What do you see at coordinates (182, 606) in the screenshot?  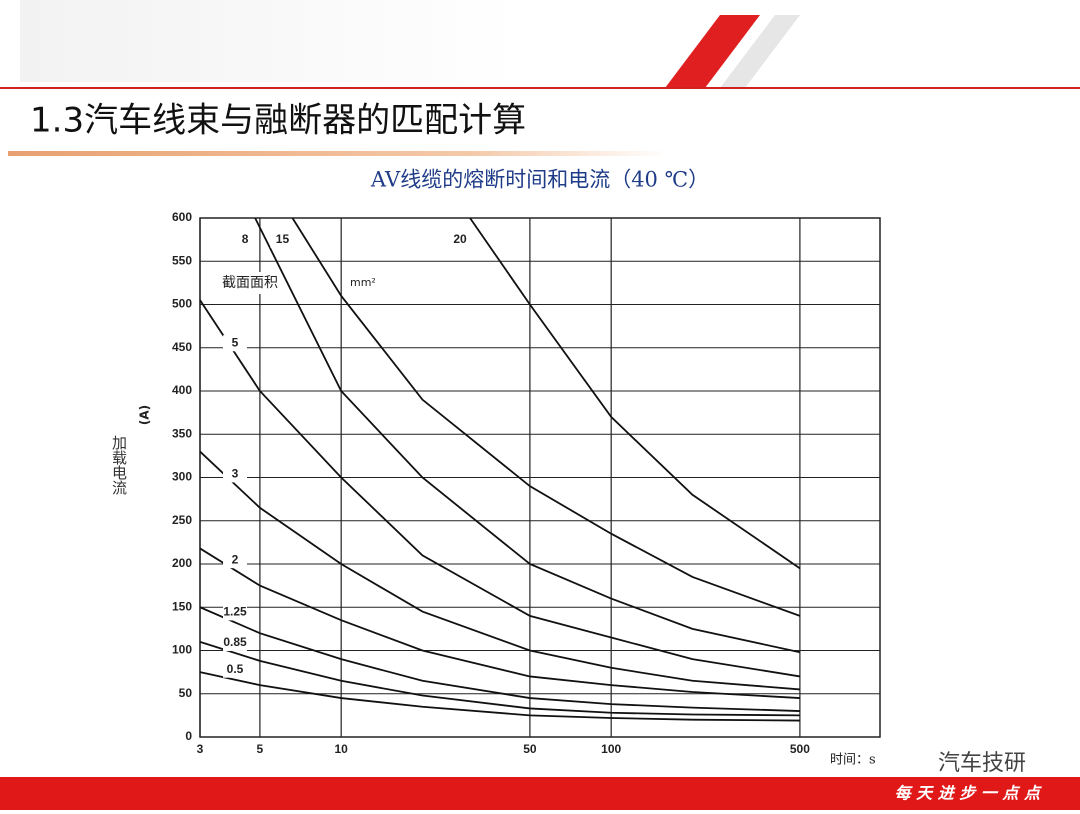 I see `y-tick-label: 150` at bounding box center [182, 606].